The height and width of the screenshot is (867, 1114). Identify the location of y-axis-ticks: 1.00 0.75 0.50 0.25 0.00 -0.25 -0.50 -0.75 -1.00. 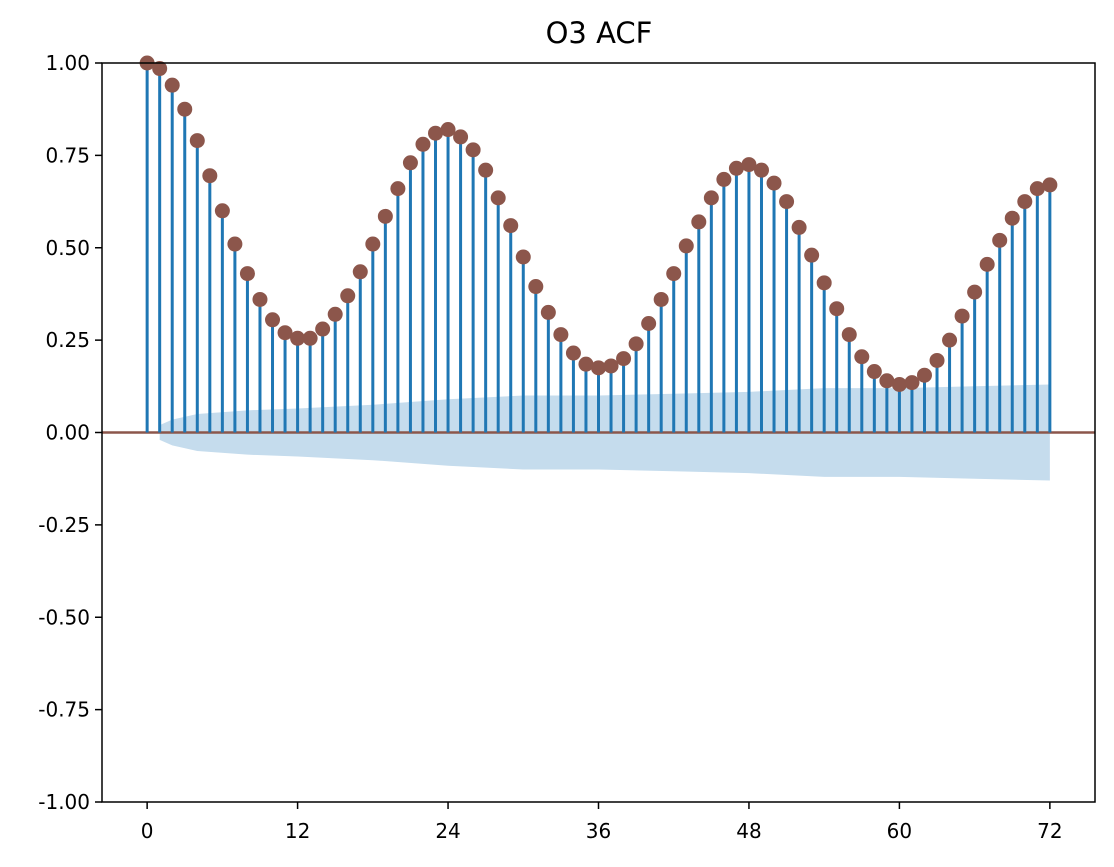
(70, 432).